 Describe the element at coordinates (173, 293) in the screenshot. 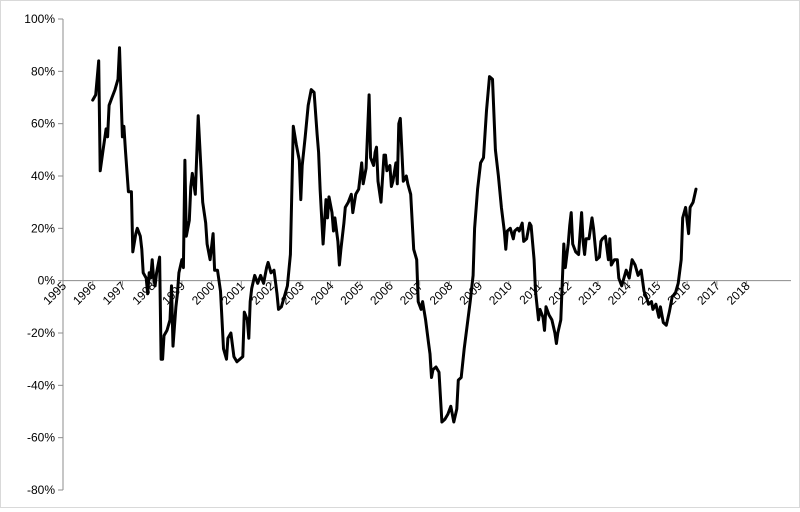

I see `x-tick-label: 1999` at that location.